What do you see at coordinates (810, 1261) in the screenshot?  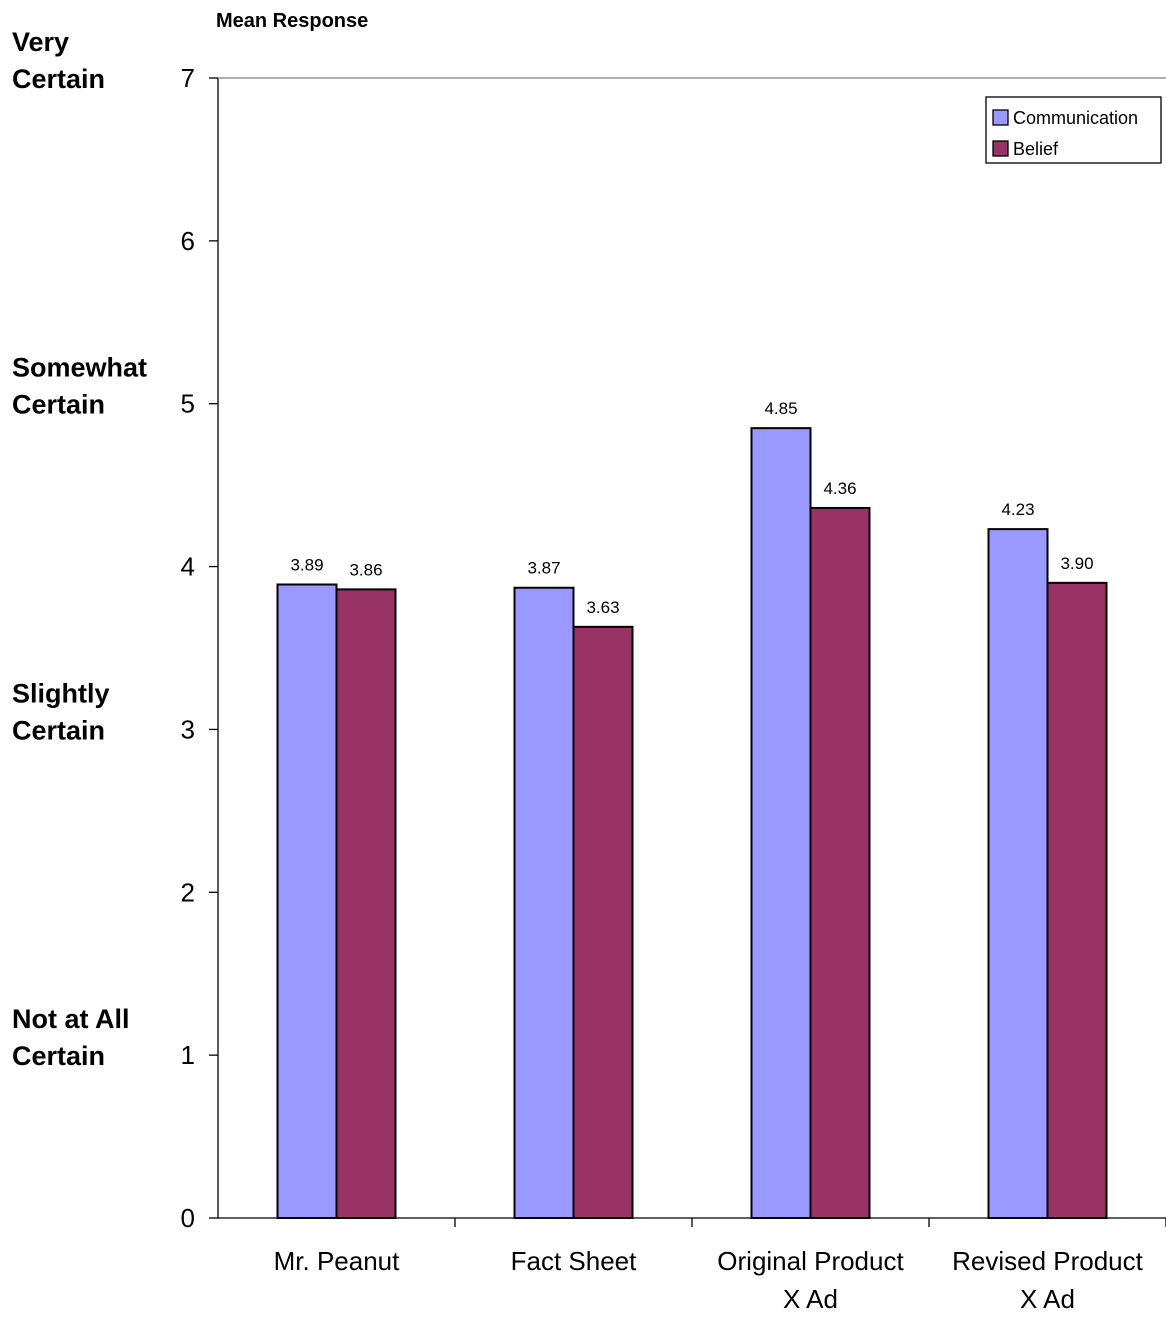 I see `category-label: Original Product` at bounding box center [810, 1261].